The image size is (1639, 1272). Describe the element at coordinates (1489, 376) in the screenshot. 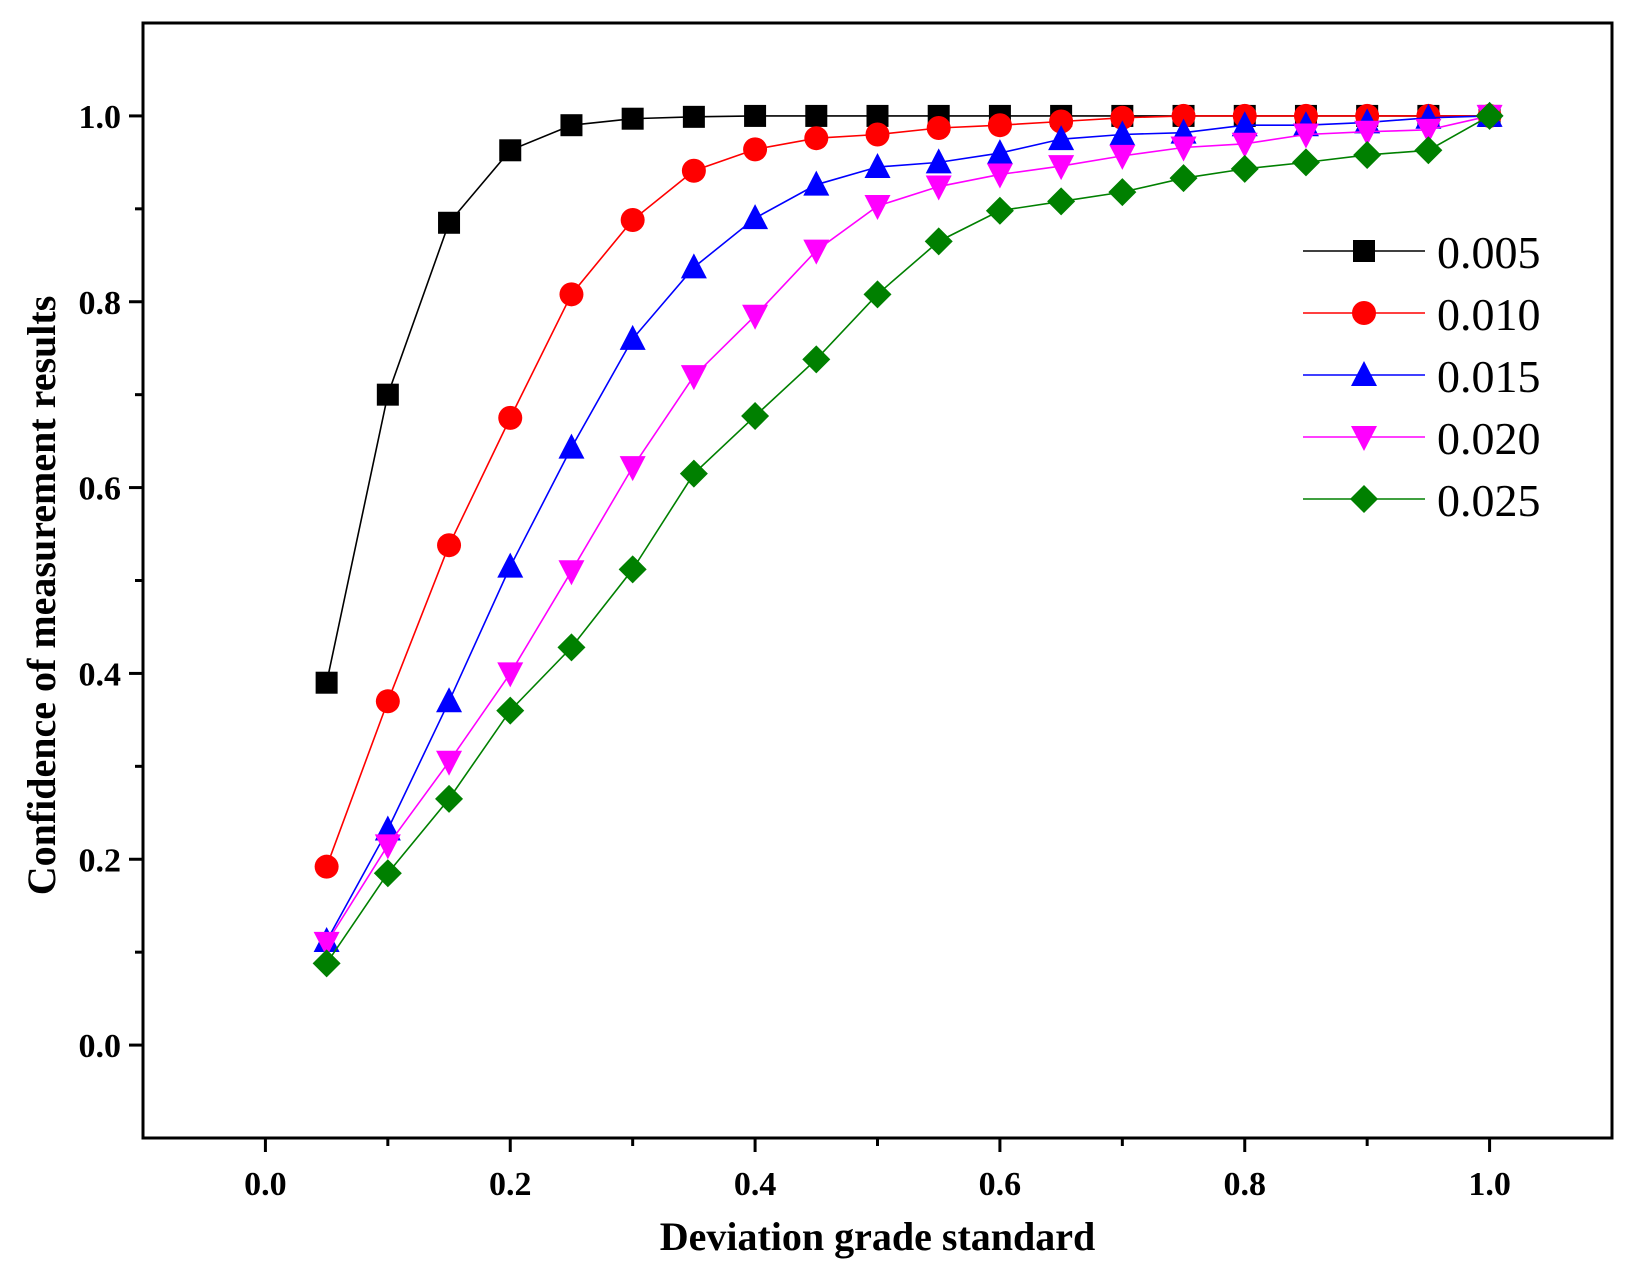

I see `legend-label: 0.015` at that location.